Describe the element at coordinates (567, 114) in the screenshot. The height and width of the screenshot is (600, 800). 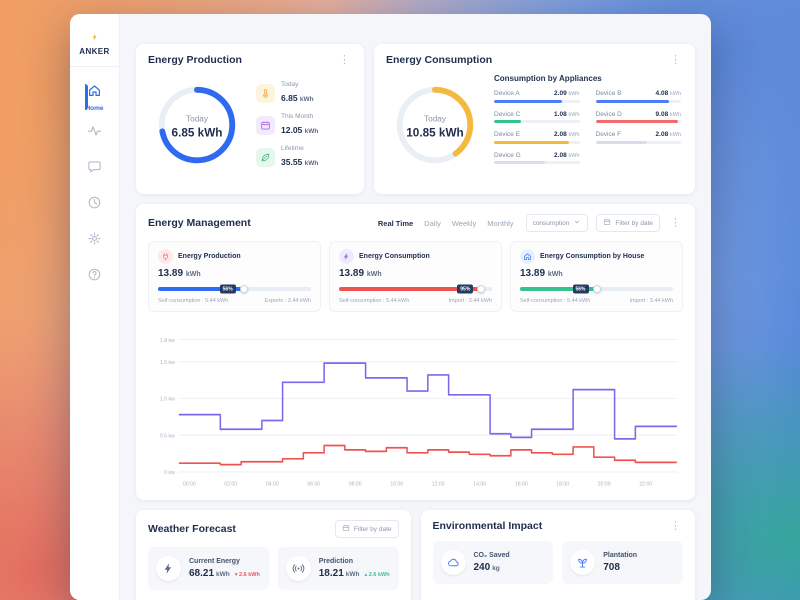
I see `device-value: 1.08 kWh` at that location.